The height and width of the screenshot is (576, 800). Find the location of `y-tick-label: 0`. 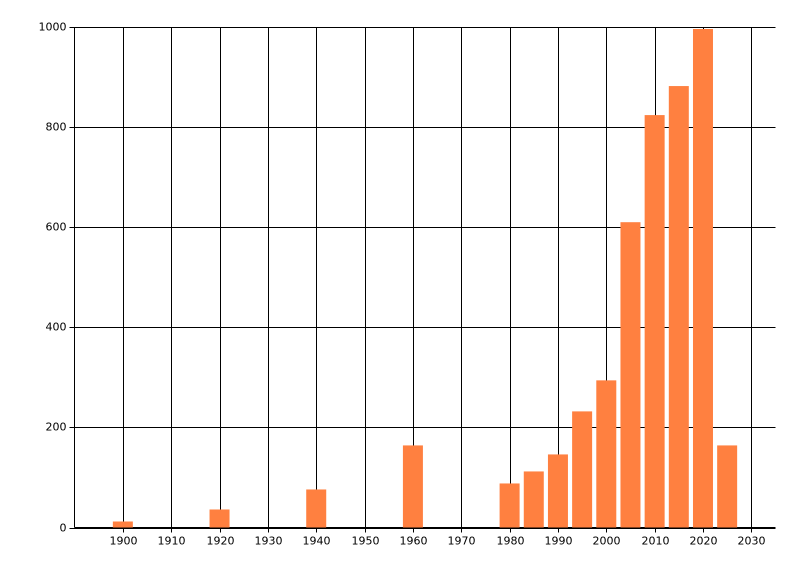

y-tick-label: 0 is located at coordinates (63, 528).